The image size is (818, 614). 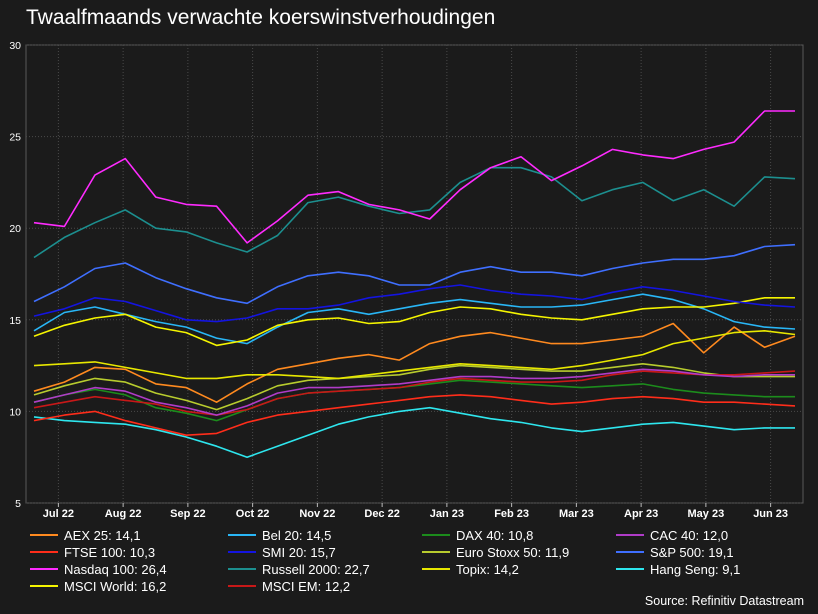 I want to click on legend-label: Nasdaq 100: 26,4, so click(x=115, y=569).